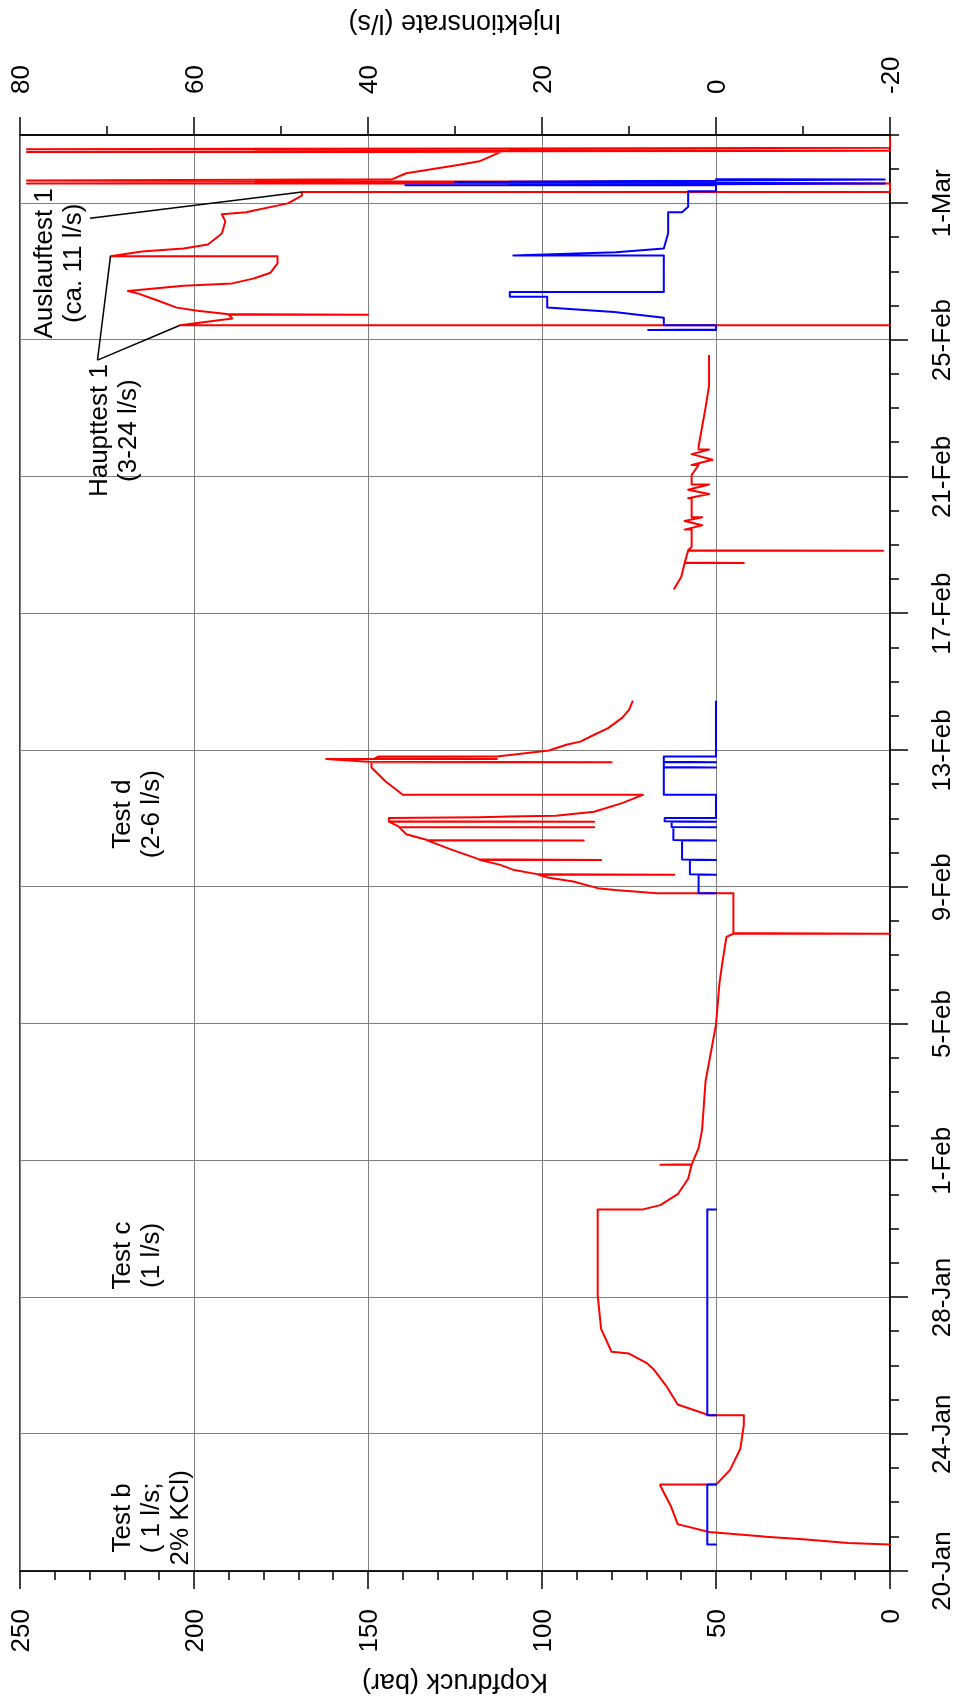 The height and width of the screenshot is (1704, 960). What do you see at coordinates (194, 1631) in the screenshot?
I see `x-tick-label: 200` at bounding box center [194, 1631].